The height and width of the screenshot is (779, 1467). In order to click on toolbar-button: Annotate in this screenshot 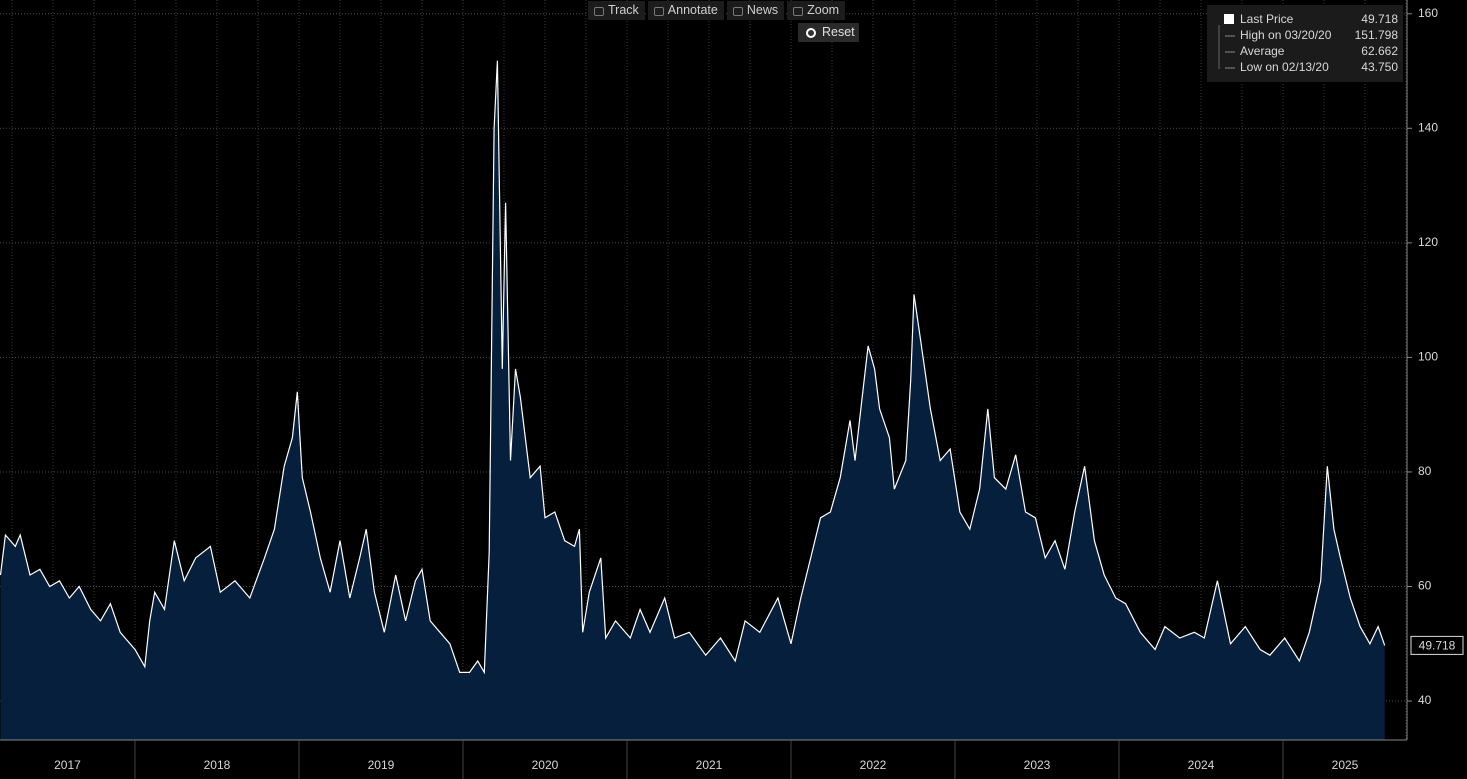, I will do `click(685, 10)`.